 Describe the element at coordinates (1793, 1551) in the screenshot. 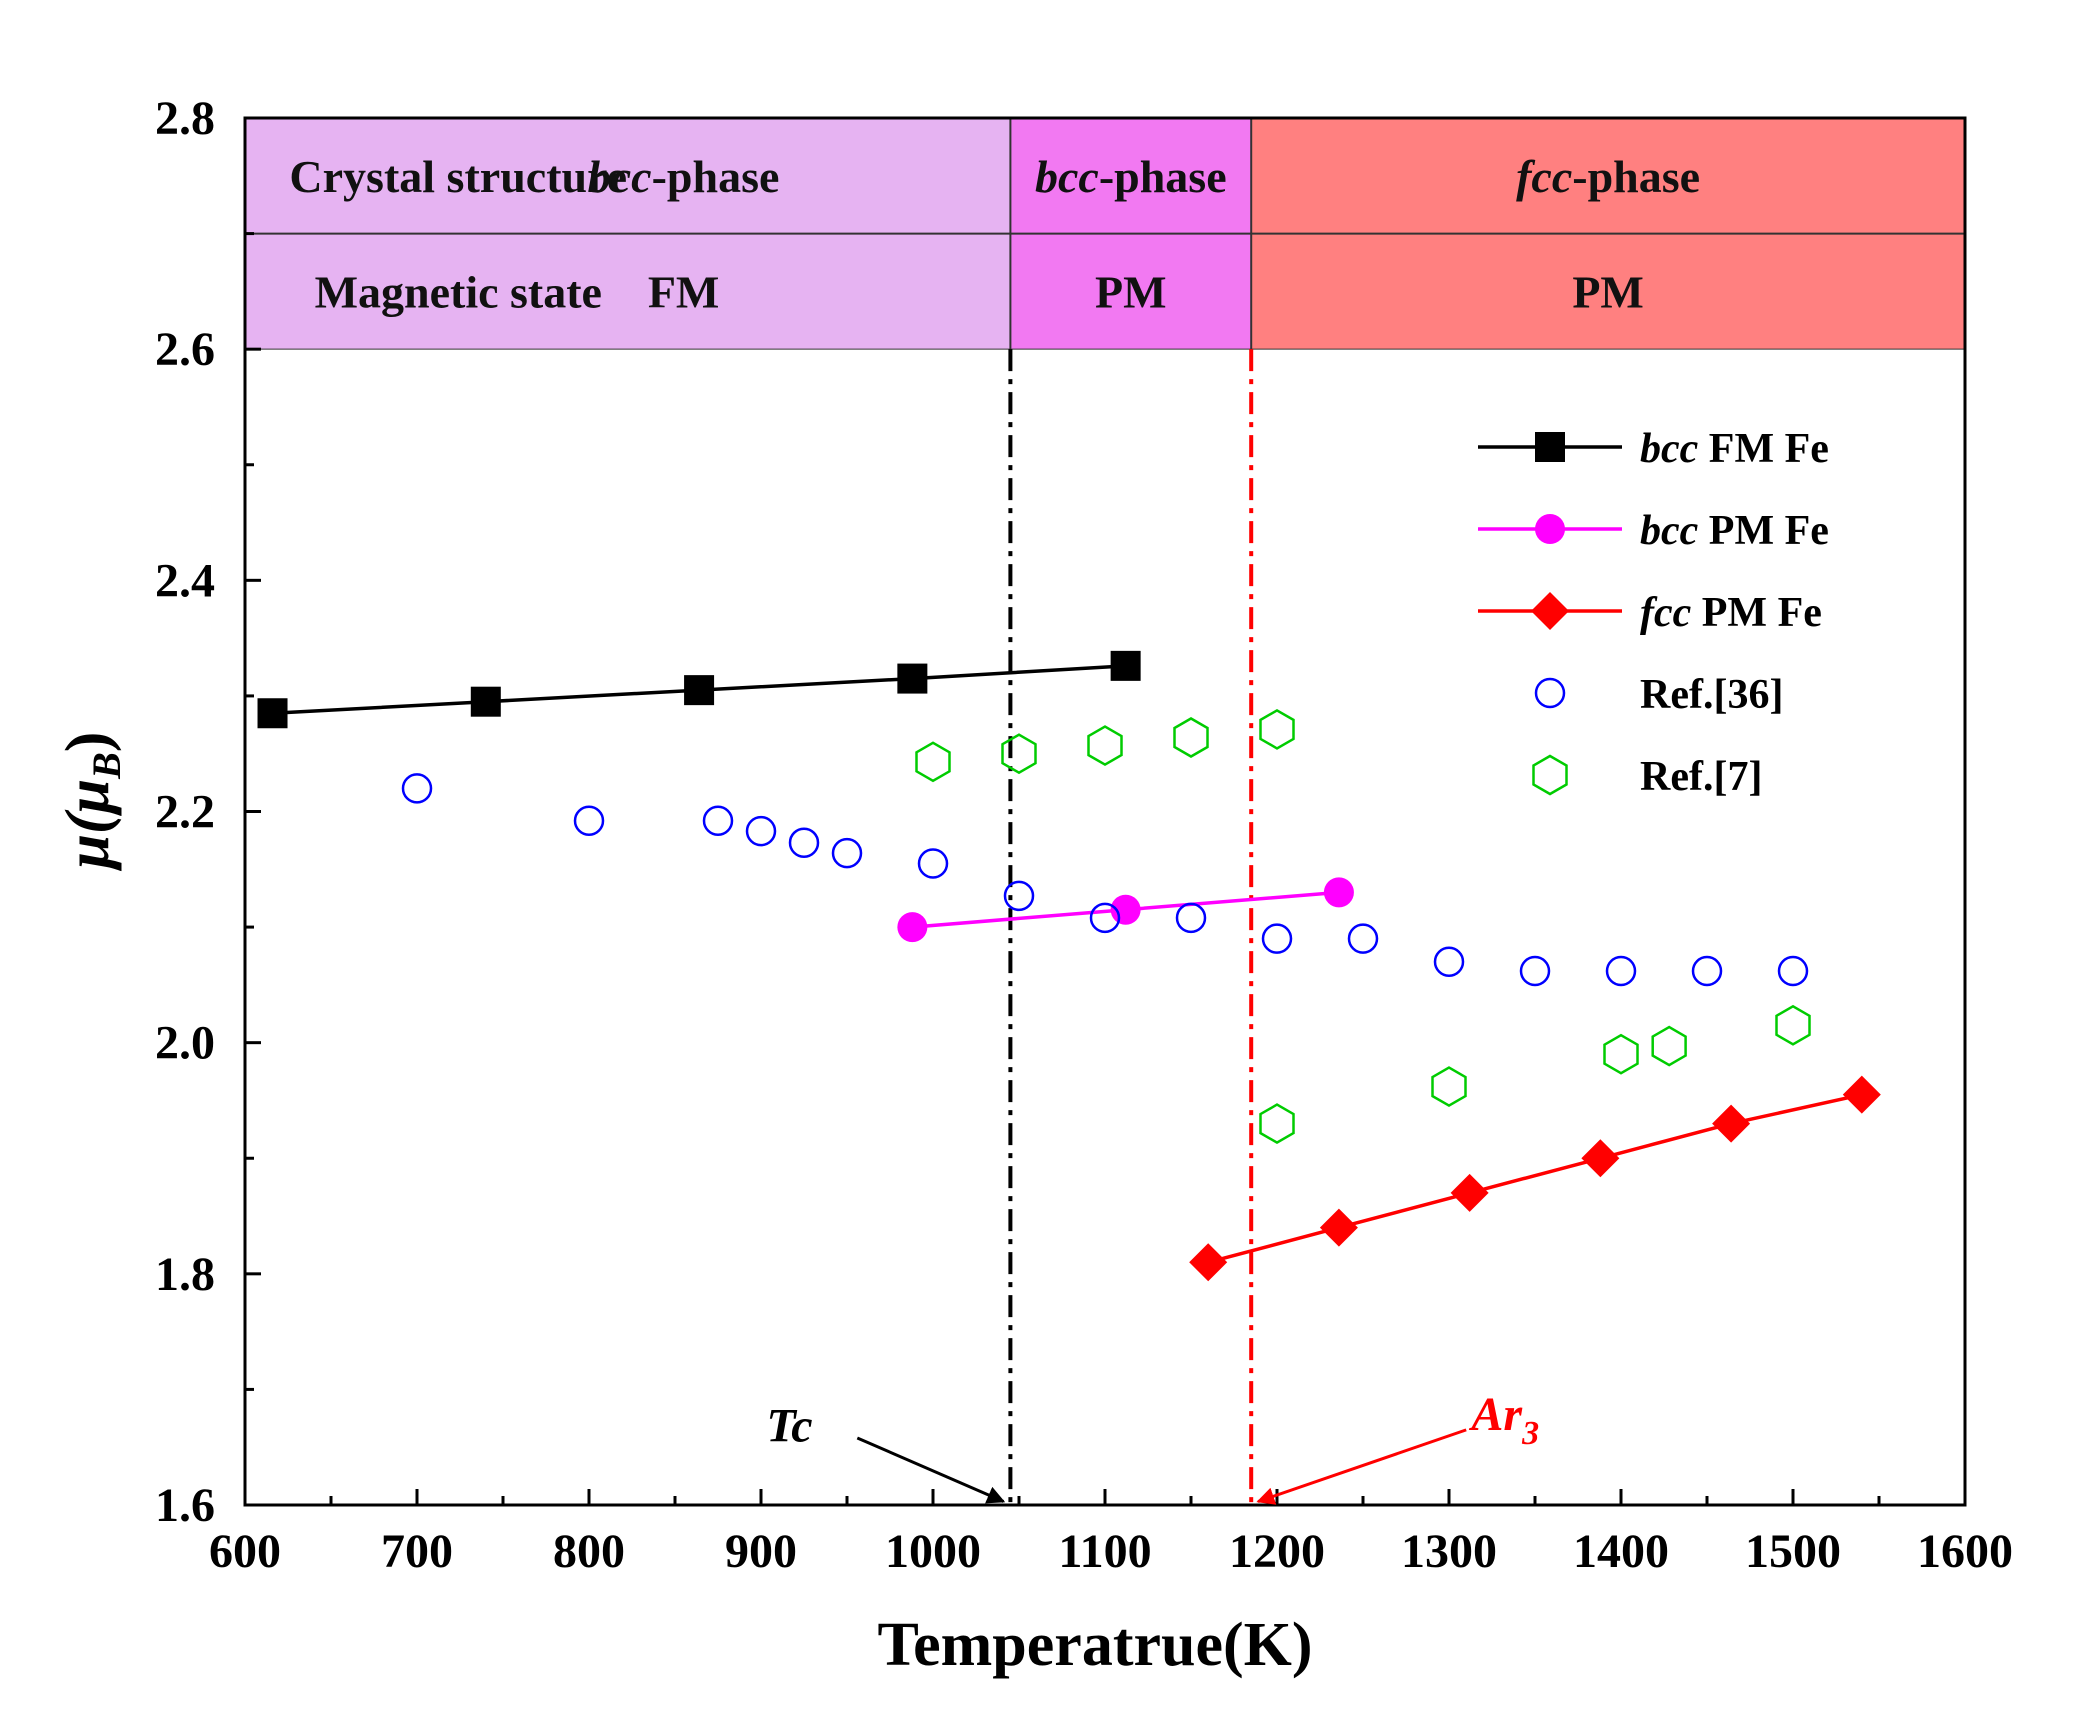

I see `x-tick-label: 1500` at that location.